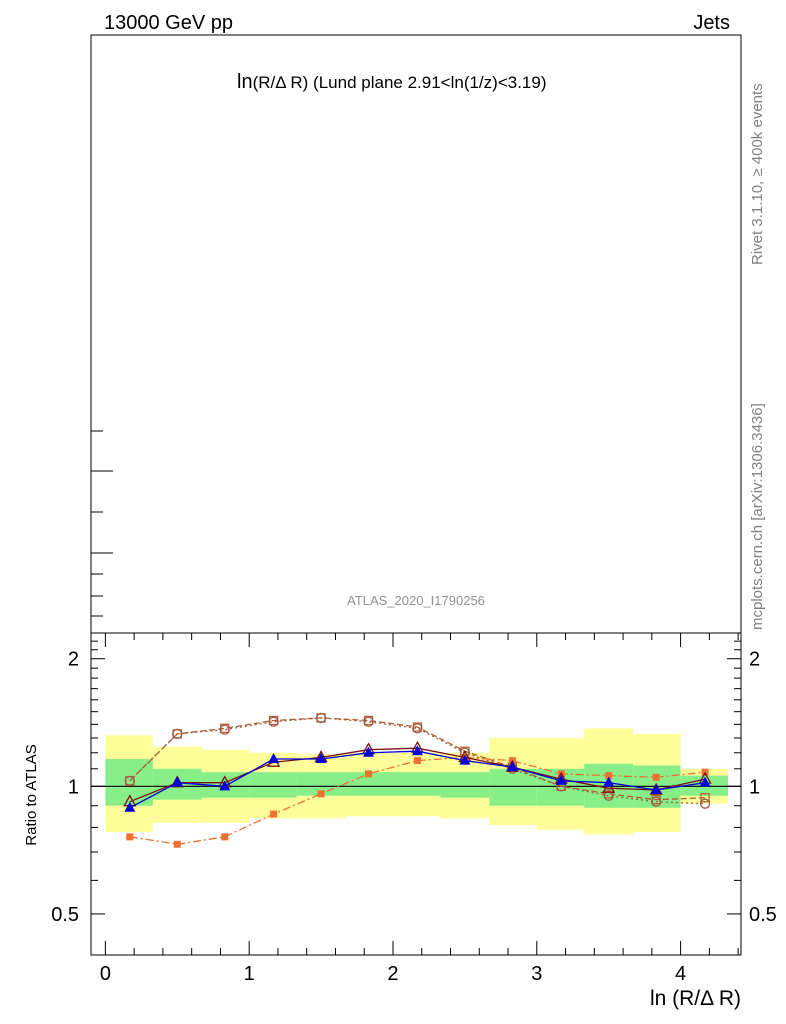 The width and height of the screenshot is (786, 1024). I want to click on y-tick-label: 0.5, so click(65, 915).